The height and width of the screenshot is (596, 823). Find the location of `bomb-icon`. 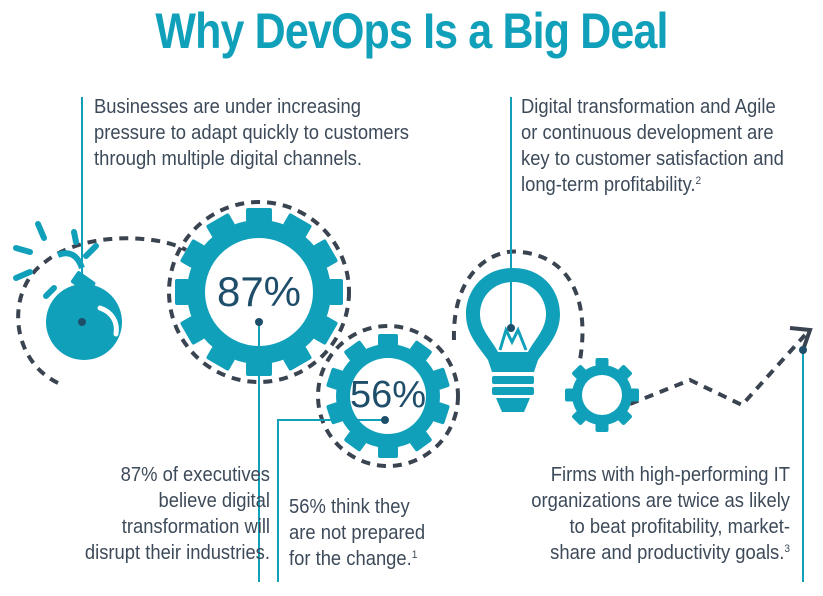

bomb-icon is located at coordinates (67, 290).